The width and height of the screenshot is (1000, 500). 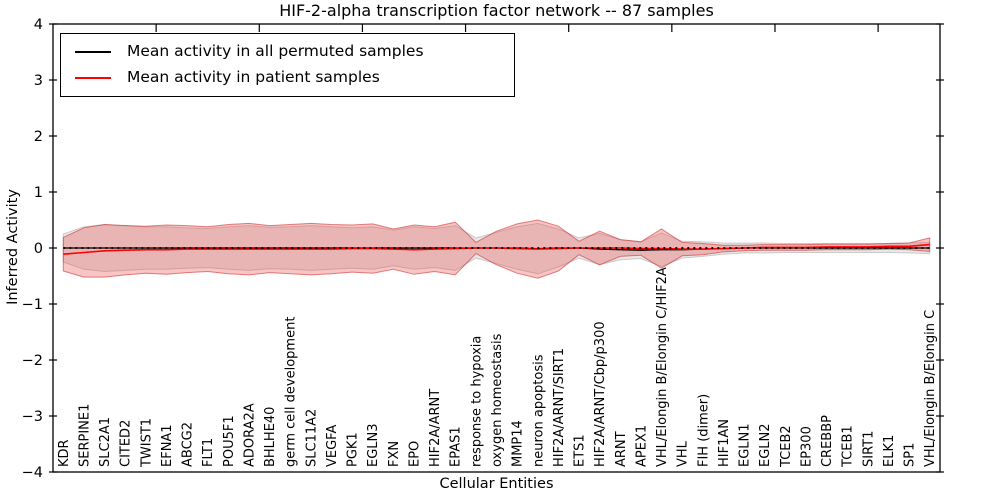 I want to click on x-tick-label: FIH (dimer), so click(x=703, y=430).